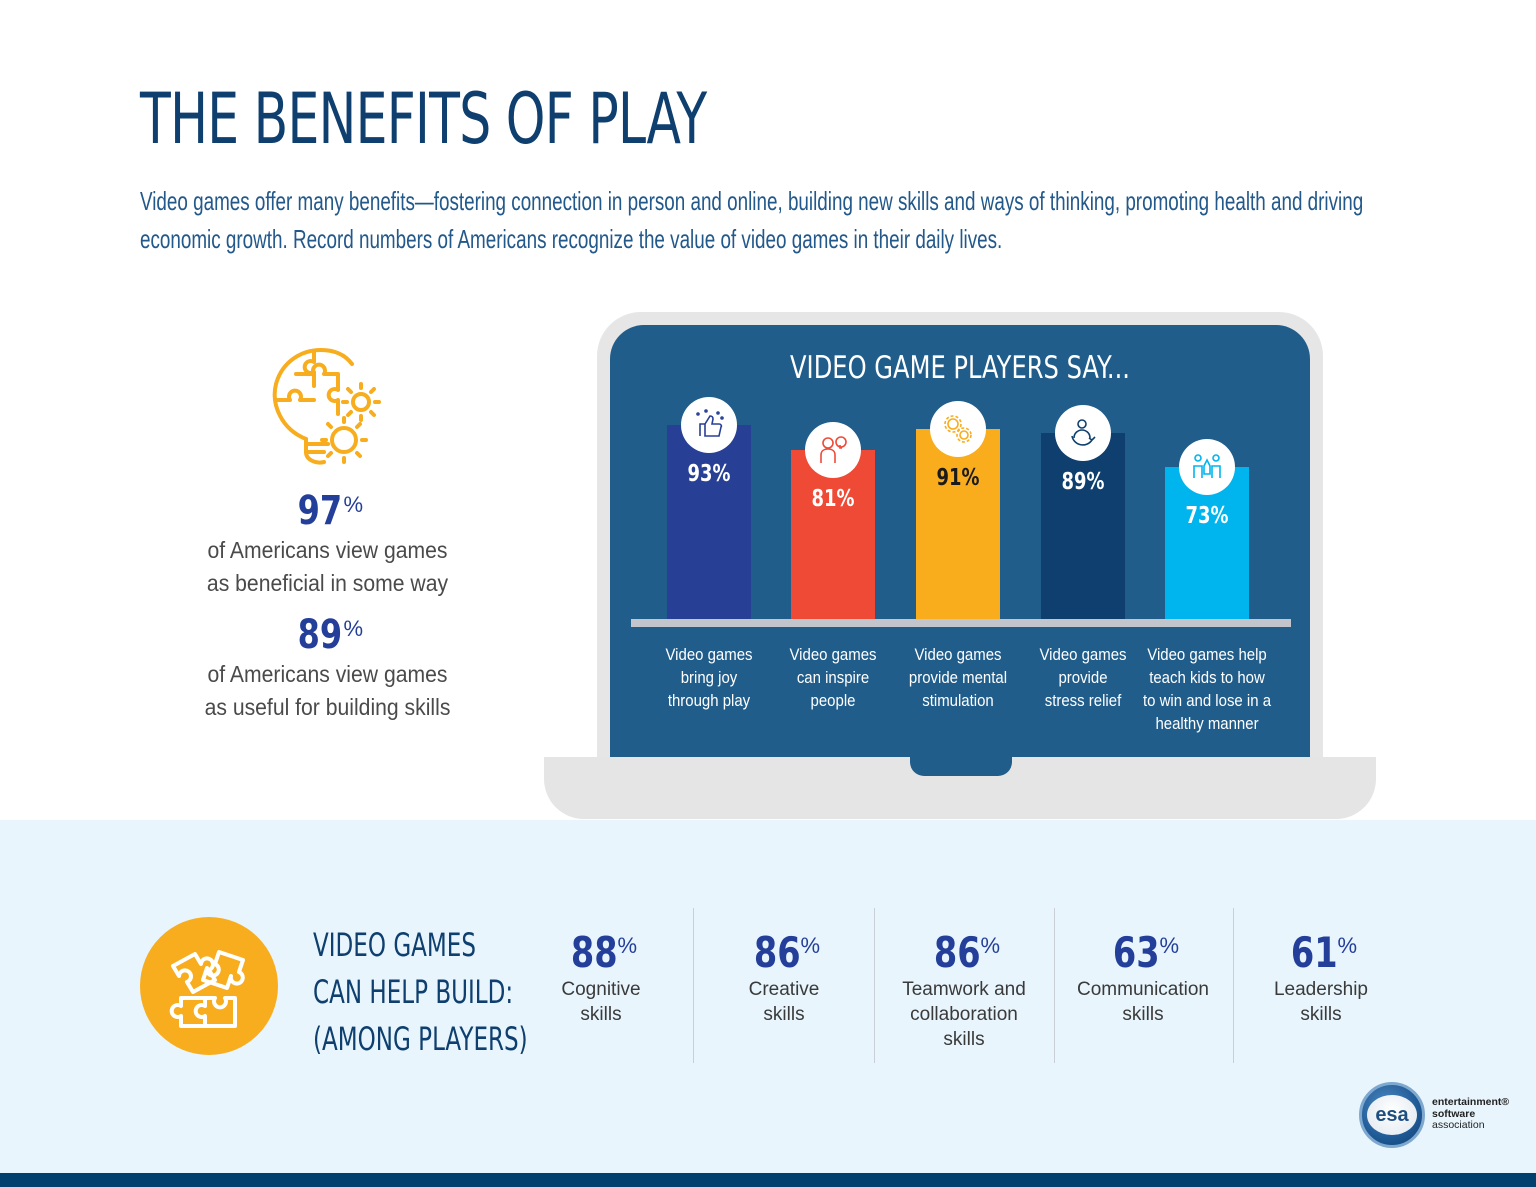 The width and height of the screenshot is (1536, 1187). I want to click on person-relief-icon, so click(1083, 433).